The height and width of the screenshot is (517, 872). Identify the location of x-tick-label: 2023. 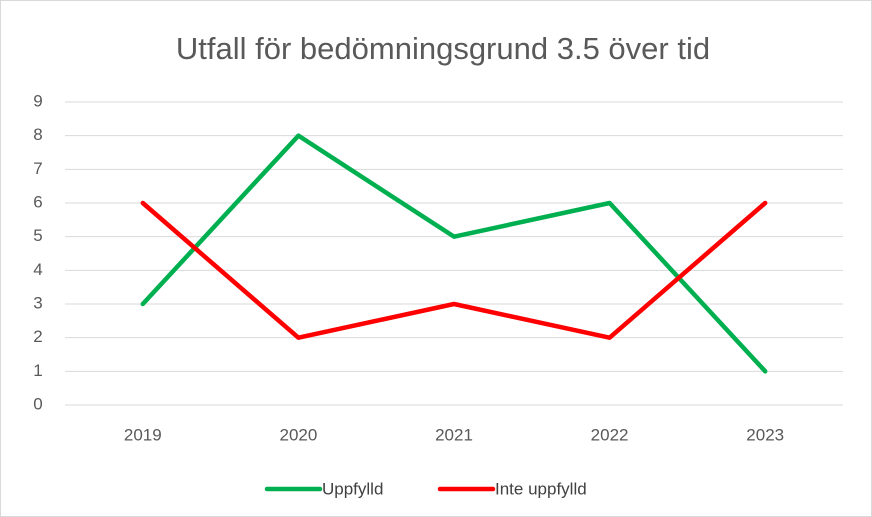
(765, 434).